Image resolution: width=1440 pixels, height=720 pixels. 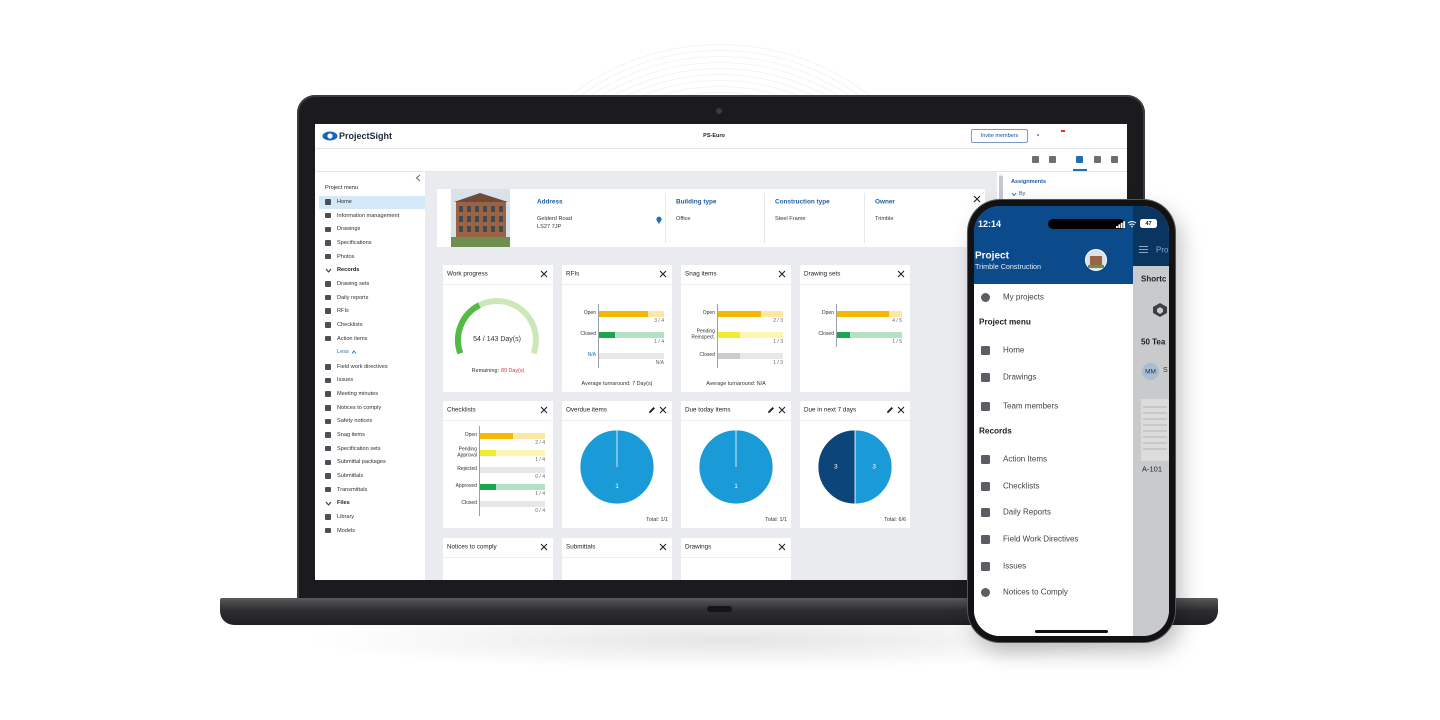 I want to click on sidebar-toggle: Less, so click(x=343, y=351).